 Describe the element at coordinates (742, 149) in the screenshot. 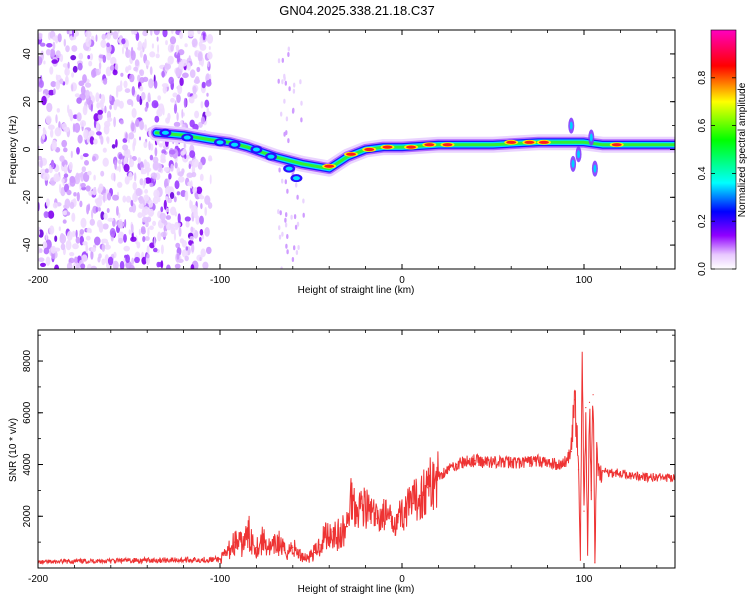

I see `colorbar-label: Normalized spectral amplitude` at that location.